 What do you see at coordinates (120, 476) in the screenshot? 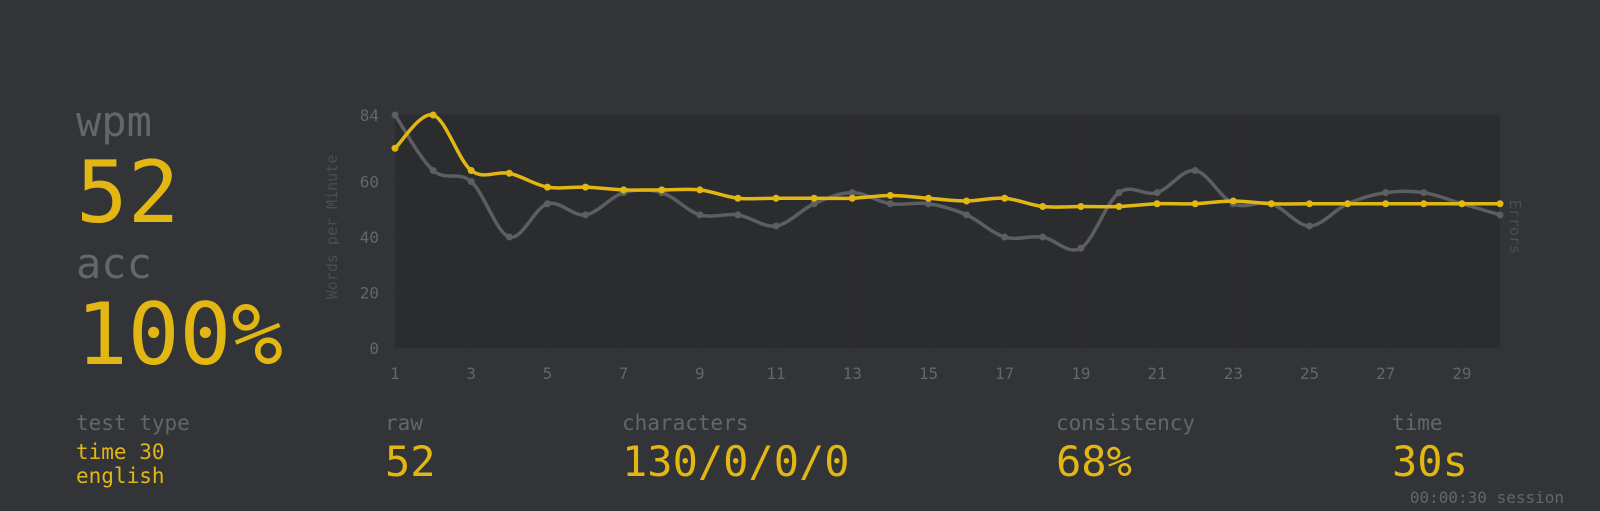
I see `test-type-language: english` at bounding box center [120, 476].